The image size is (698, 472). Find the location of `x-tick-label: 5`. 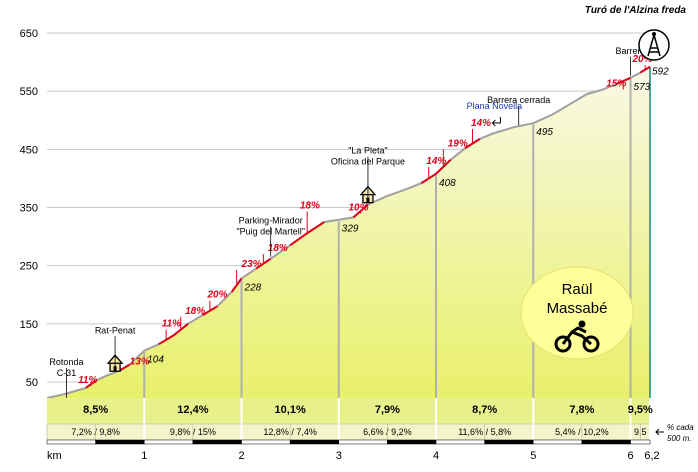

x-tick-label: 5 is located at coordinates (533, 456).